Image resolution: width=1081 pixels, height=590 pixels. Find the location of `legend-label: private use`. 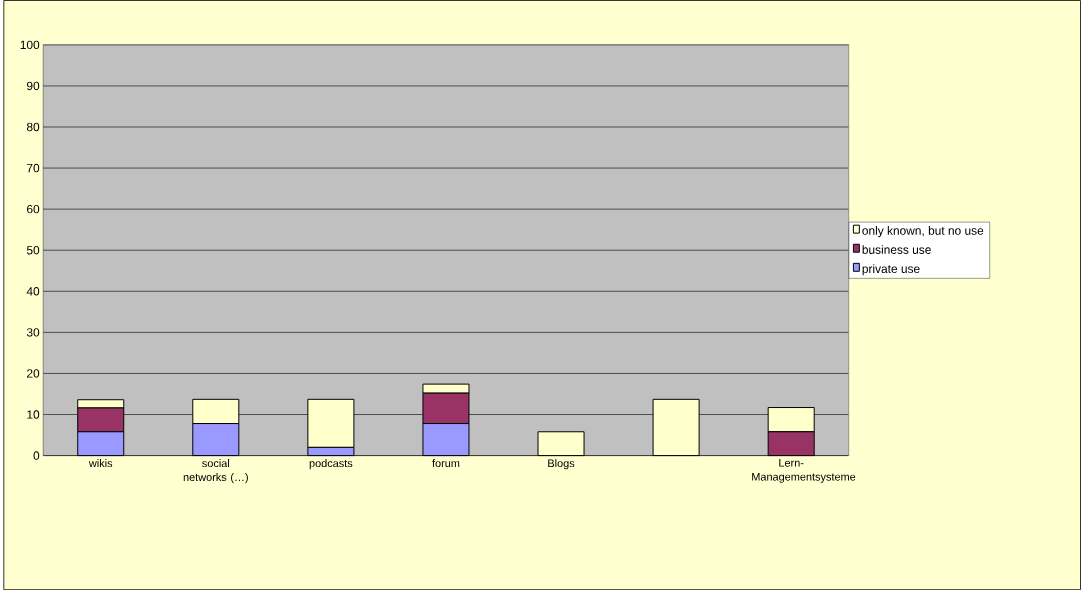

legend-label: private use is located at coordinates (891, 270).